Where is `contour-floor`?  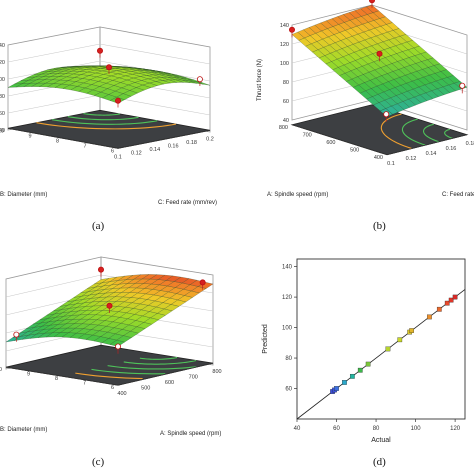 contour-floor is located at coordinates (109, 365).